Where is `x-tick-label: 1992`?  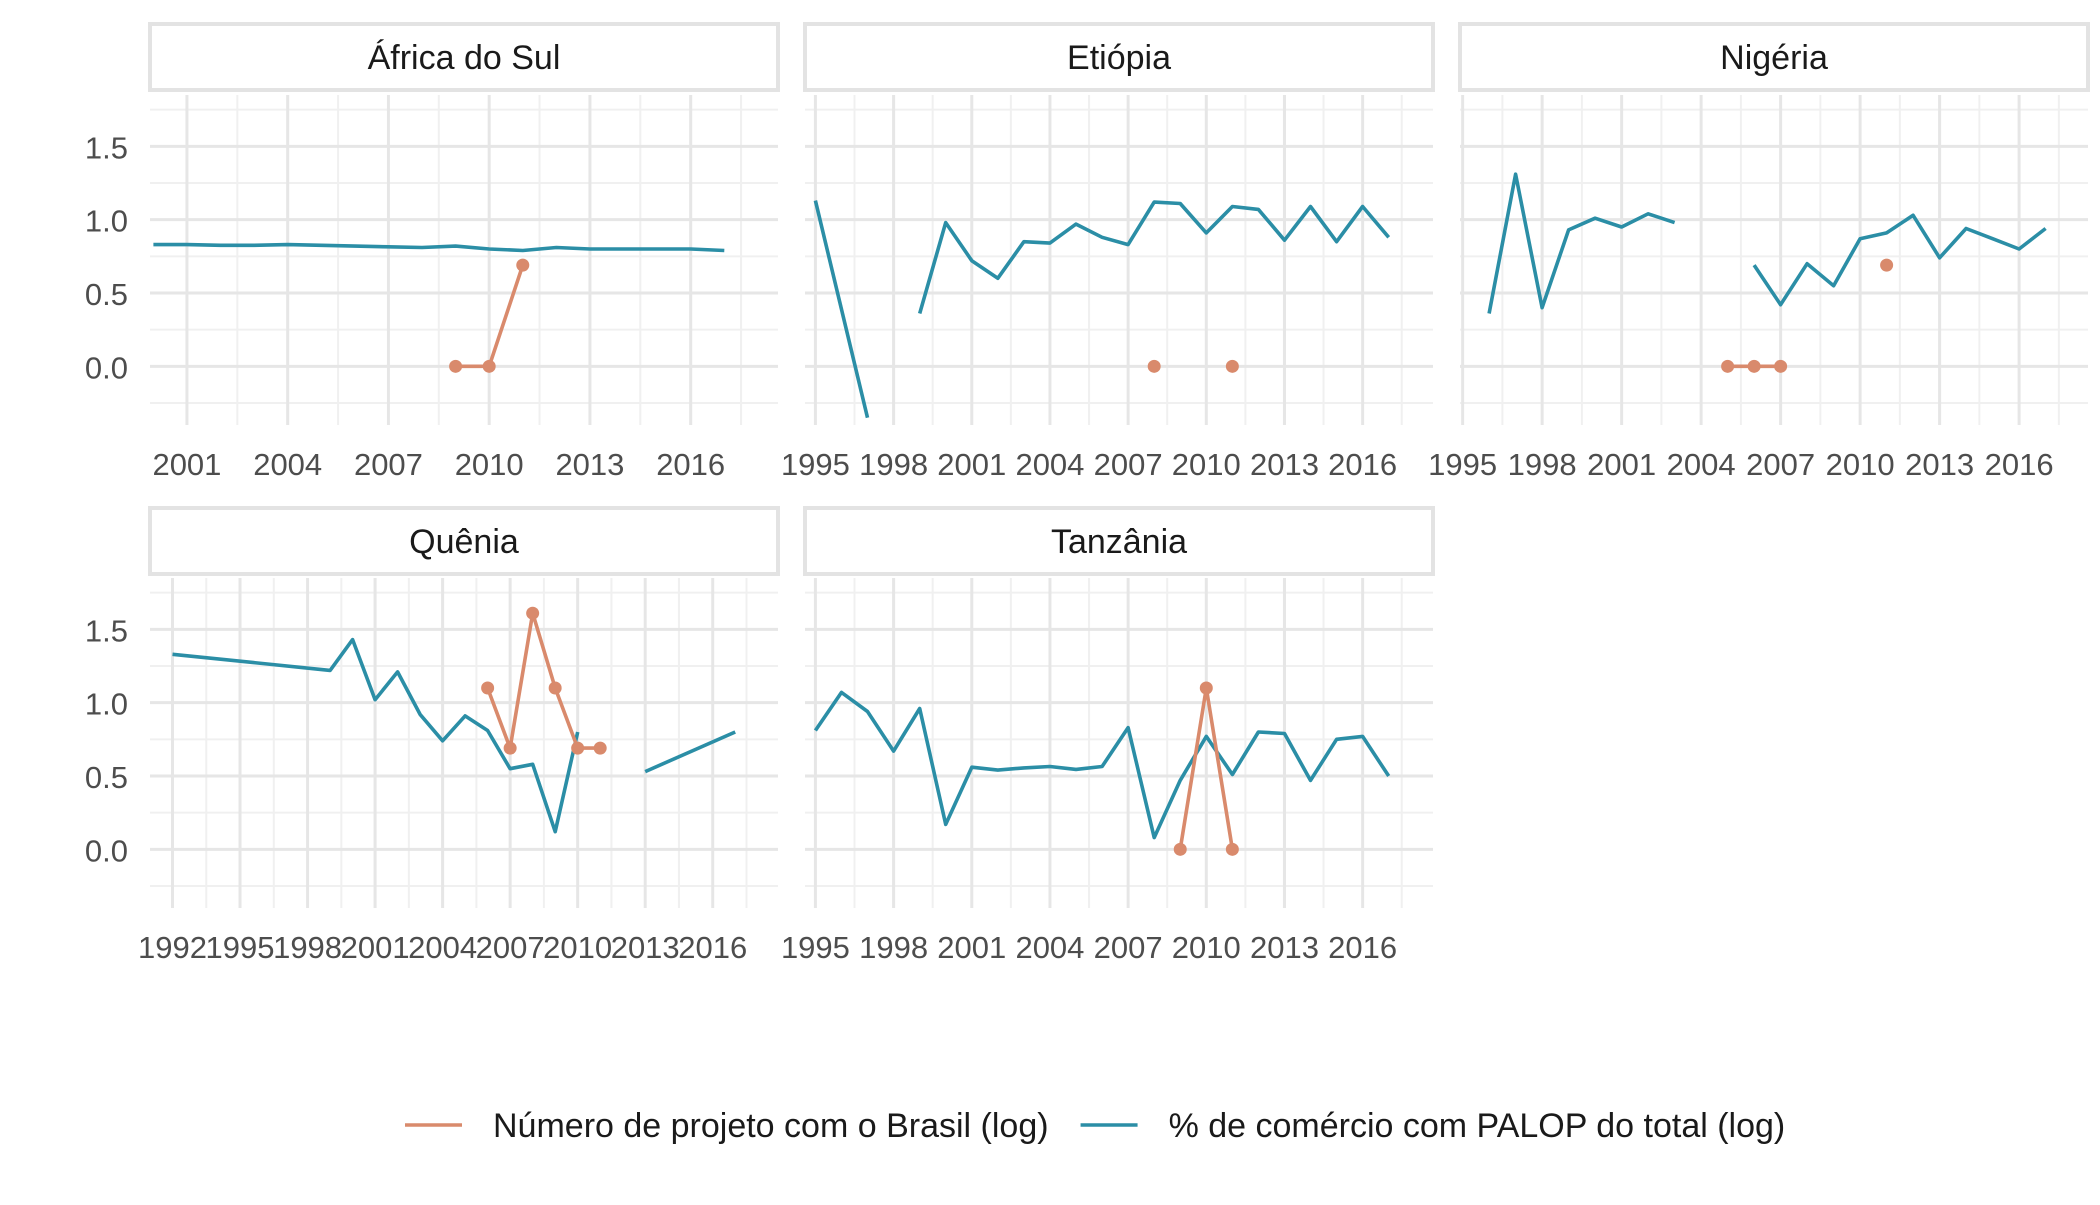 x-tick-label: 1992 is located at coordinates (172, 947).